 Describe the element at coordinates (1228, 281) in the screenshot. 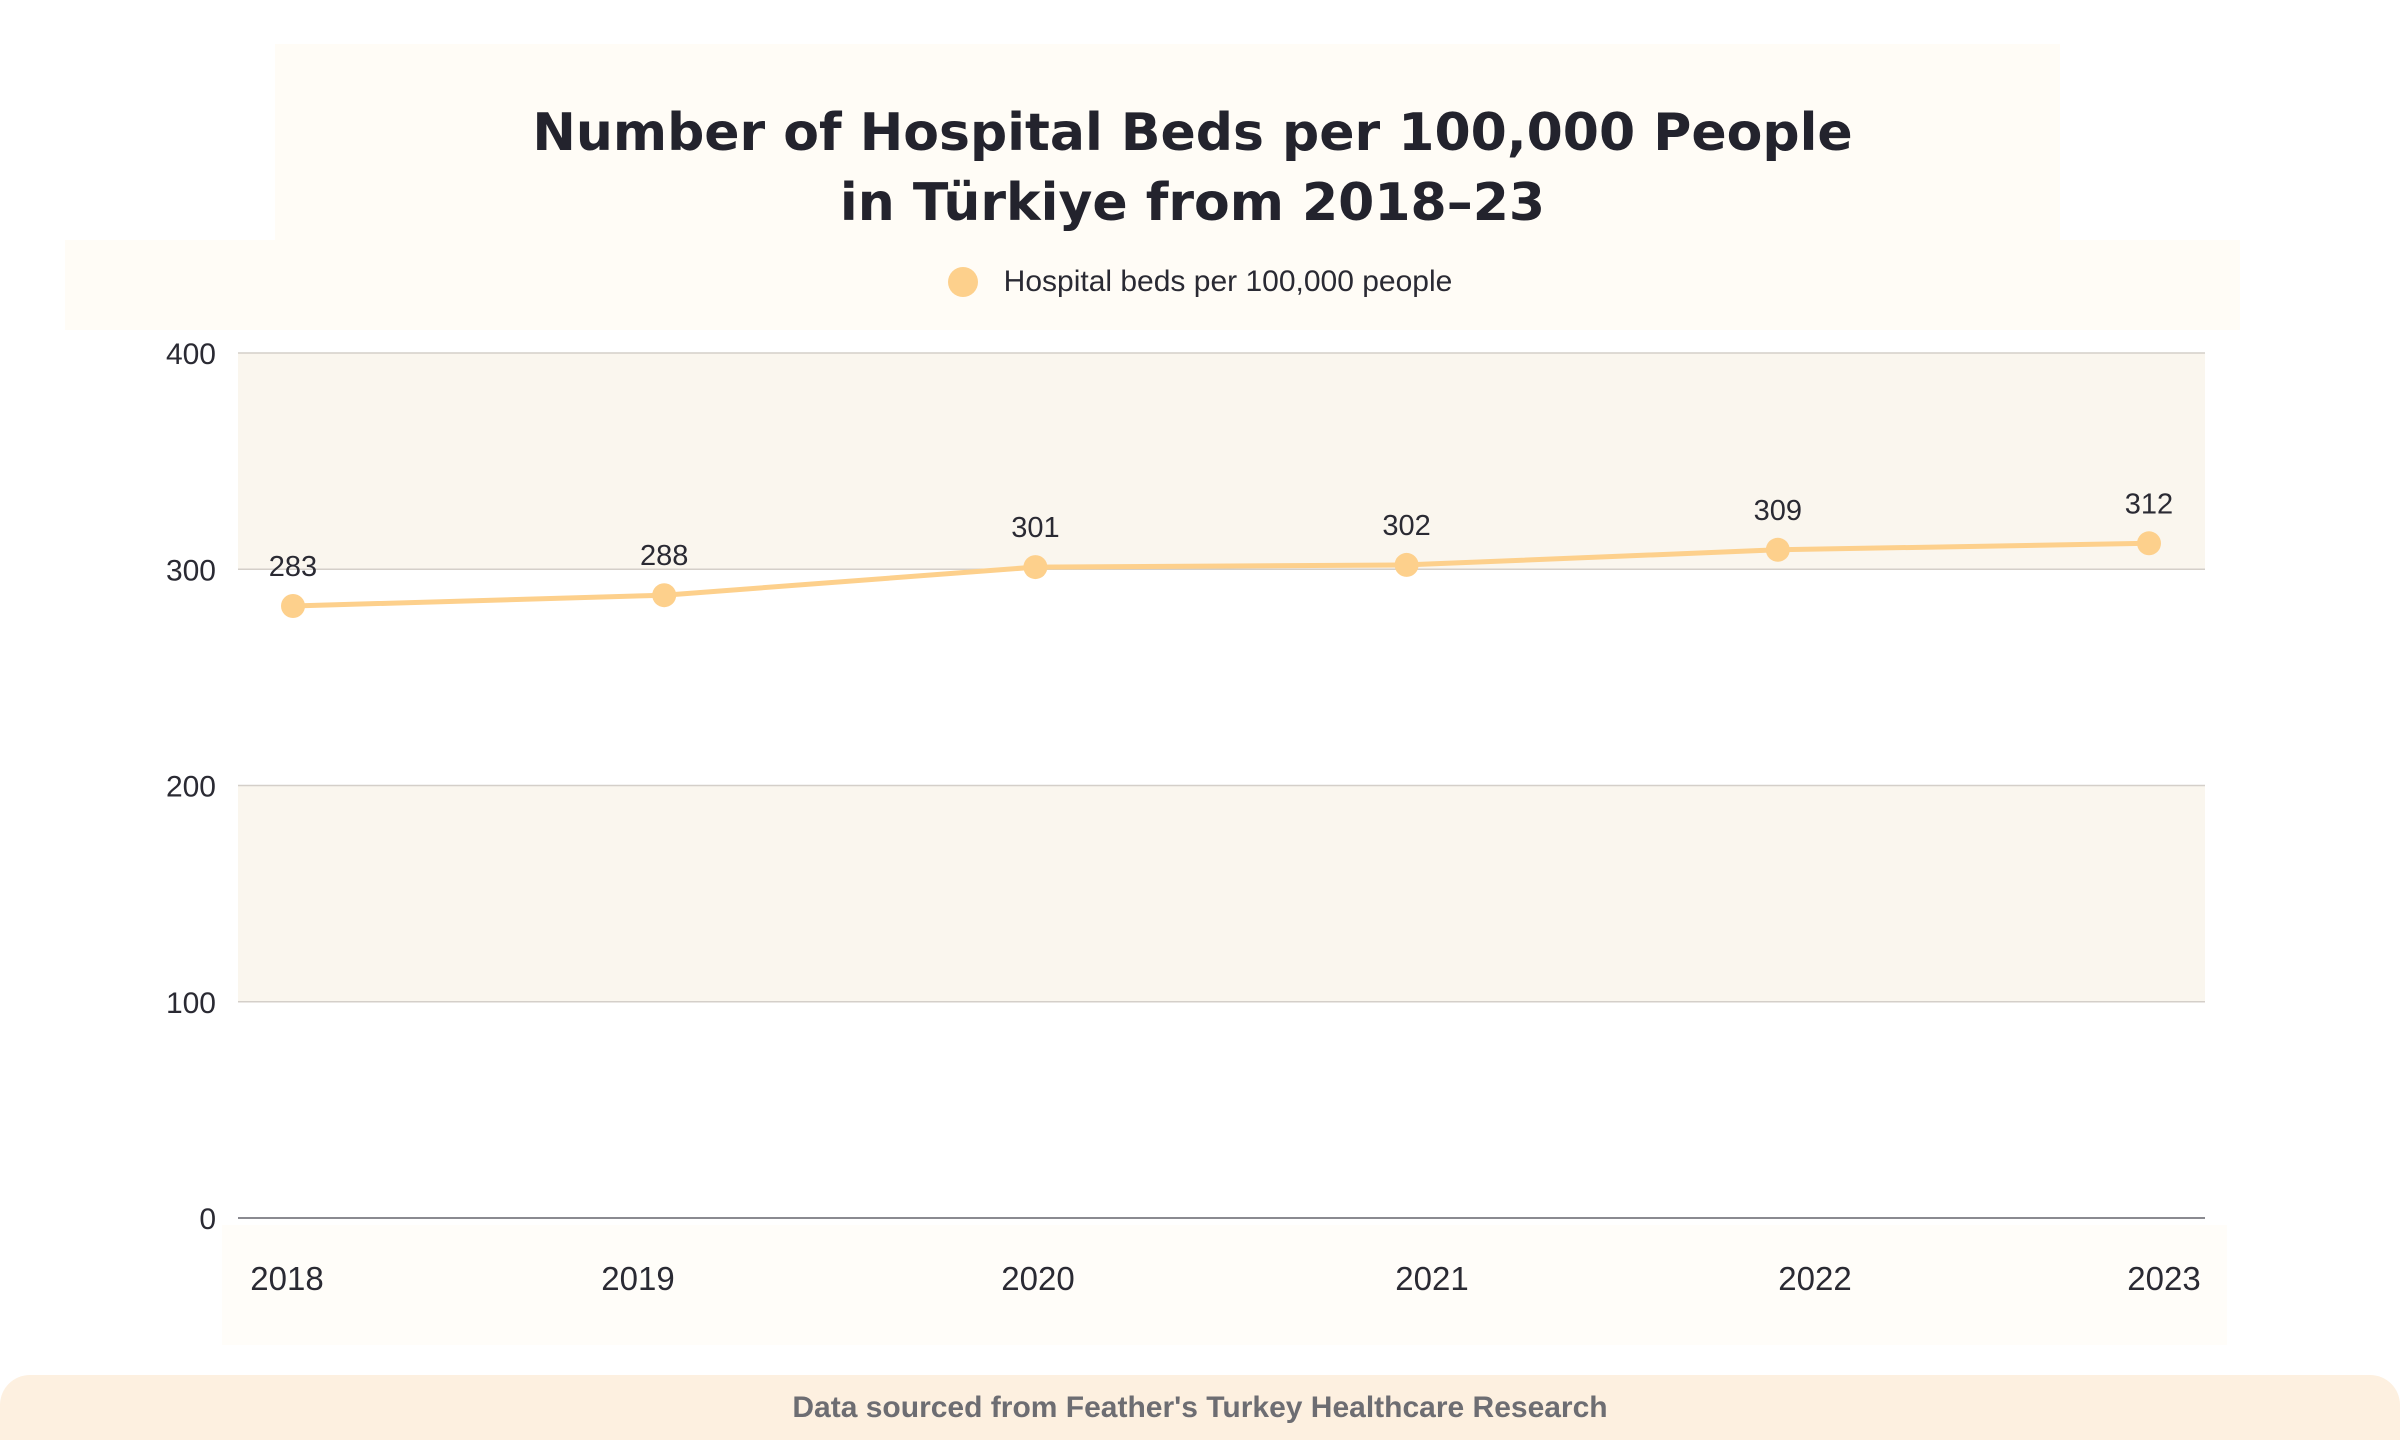

I see `legend-label: Hospital beds per 100,000 people` at that location.